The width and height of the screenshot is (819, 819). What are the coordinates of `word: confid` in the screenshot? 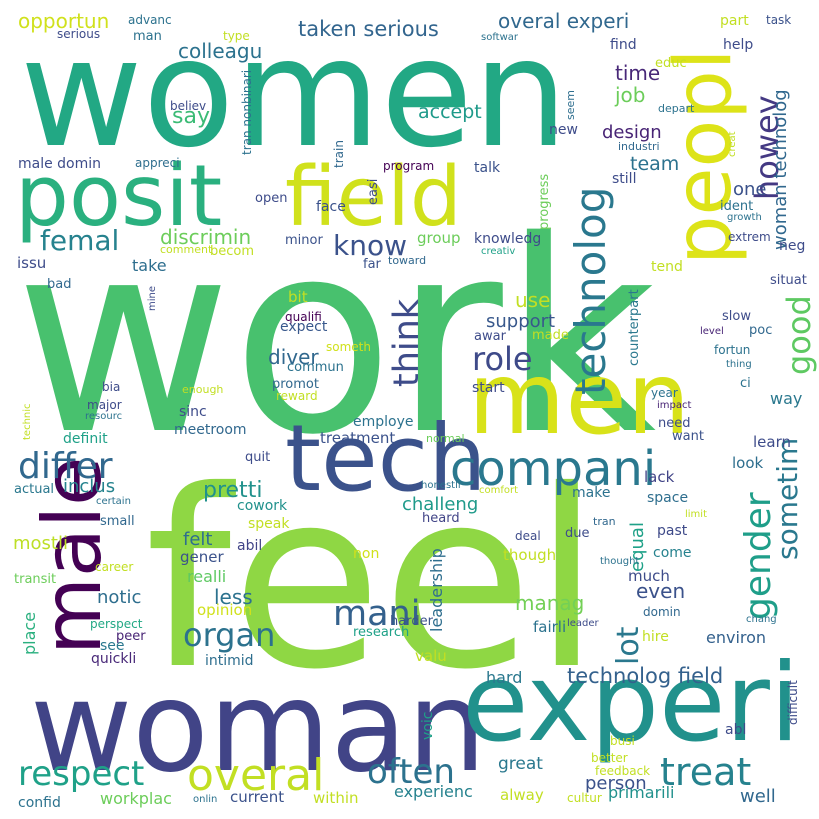 It's located at (39, 803).